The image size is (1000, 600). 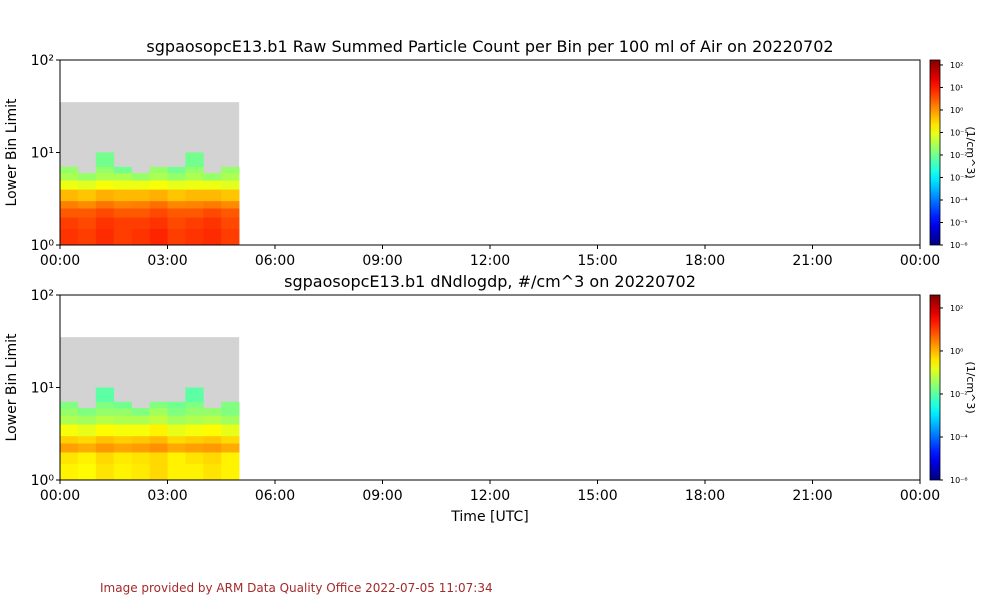 What do you see at coordinates (42, 389) in the screenshot?
I see `y-tick-label: 10¹` at bounding box center [42, 389].